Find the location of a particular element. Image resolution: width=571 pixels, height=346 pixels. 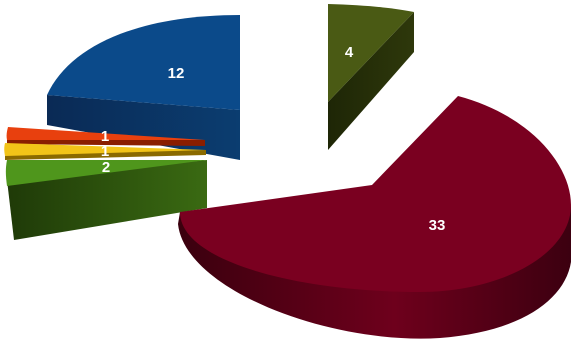

slice-label-1-yellow: 1 is located at coordinates (105, 151).